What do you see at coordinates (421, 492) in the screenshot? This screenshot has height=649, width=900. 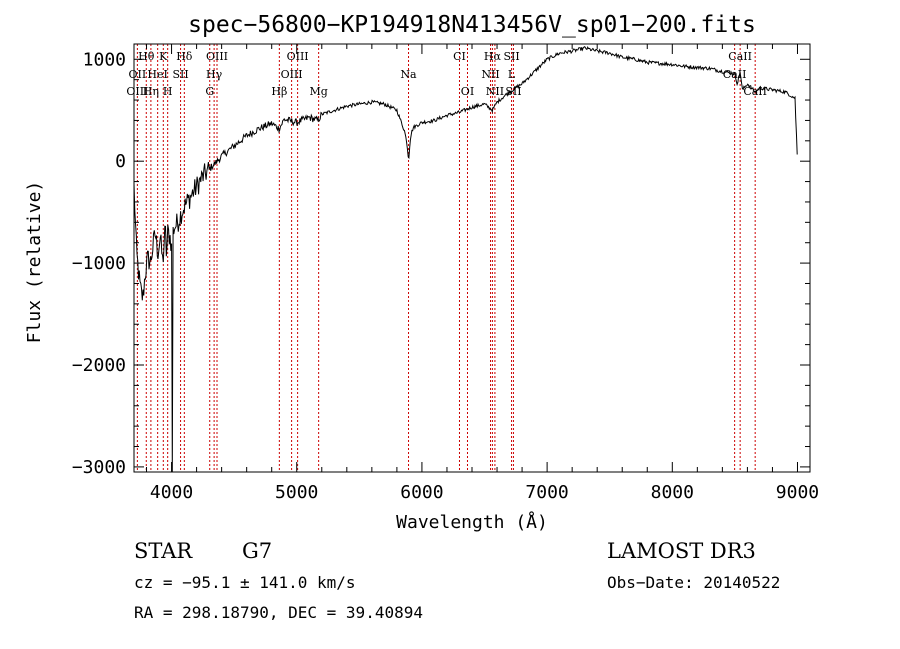 I see `x-tick-label: 6000` at bounding box center [421, 492].